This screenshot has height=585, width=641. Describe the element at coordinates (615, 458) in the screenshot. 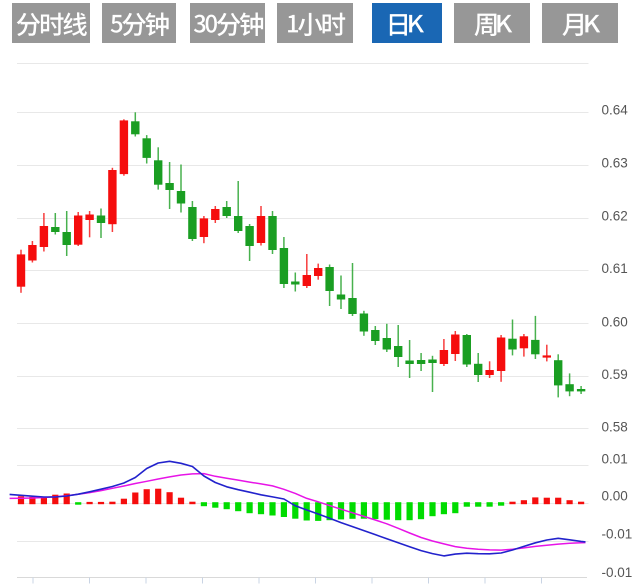

I see `svg-text: 0.01` at that location.